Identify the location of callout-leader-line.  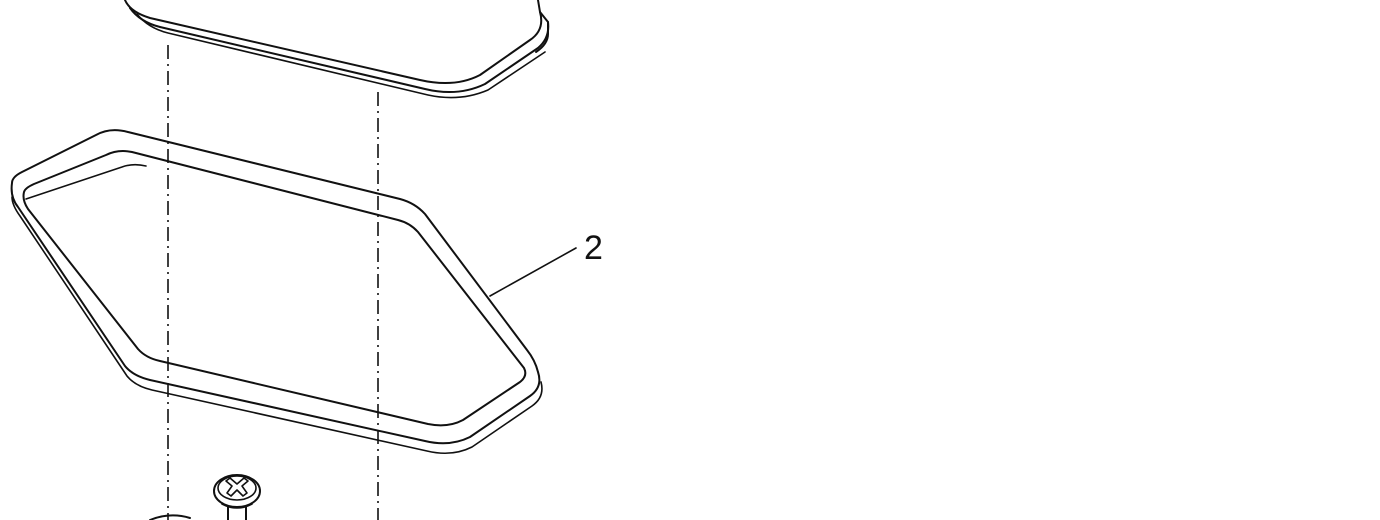
(533, 272).